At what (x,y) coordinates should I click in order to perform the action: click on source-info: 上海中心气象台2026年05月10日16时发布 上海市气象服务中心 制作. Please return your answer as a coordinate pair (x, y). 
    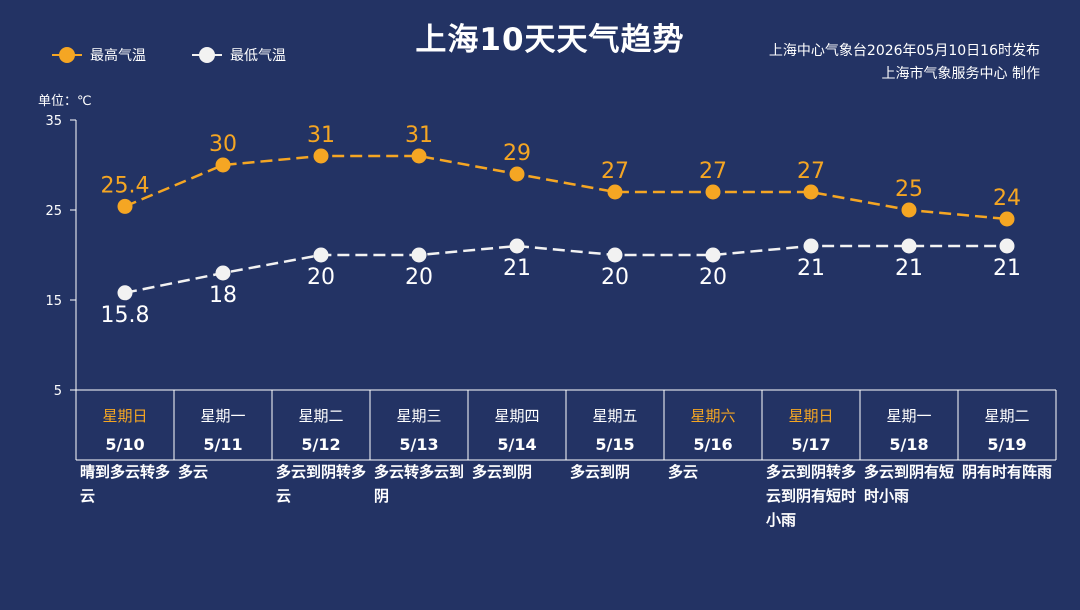
    Looking at the image, I should click on (904, 63).